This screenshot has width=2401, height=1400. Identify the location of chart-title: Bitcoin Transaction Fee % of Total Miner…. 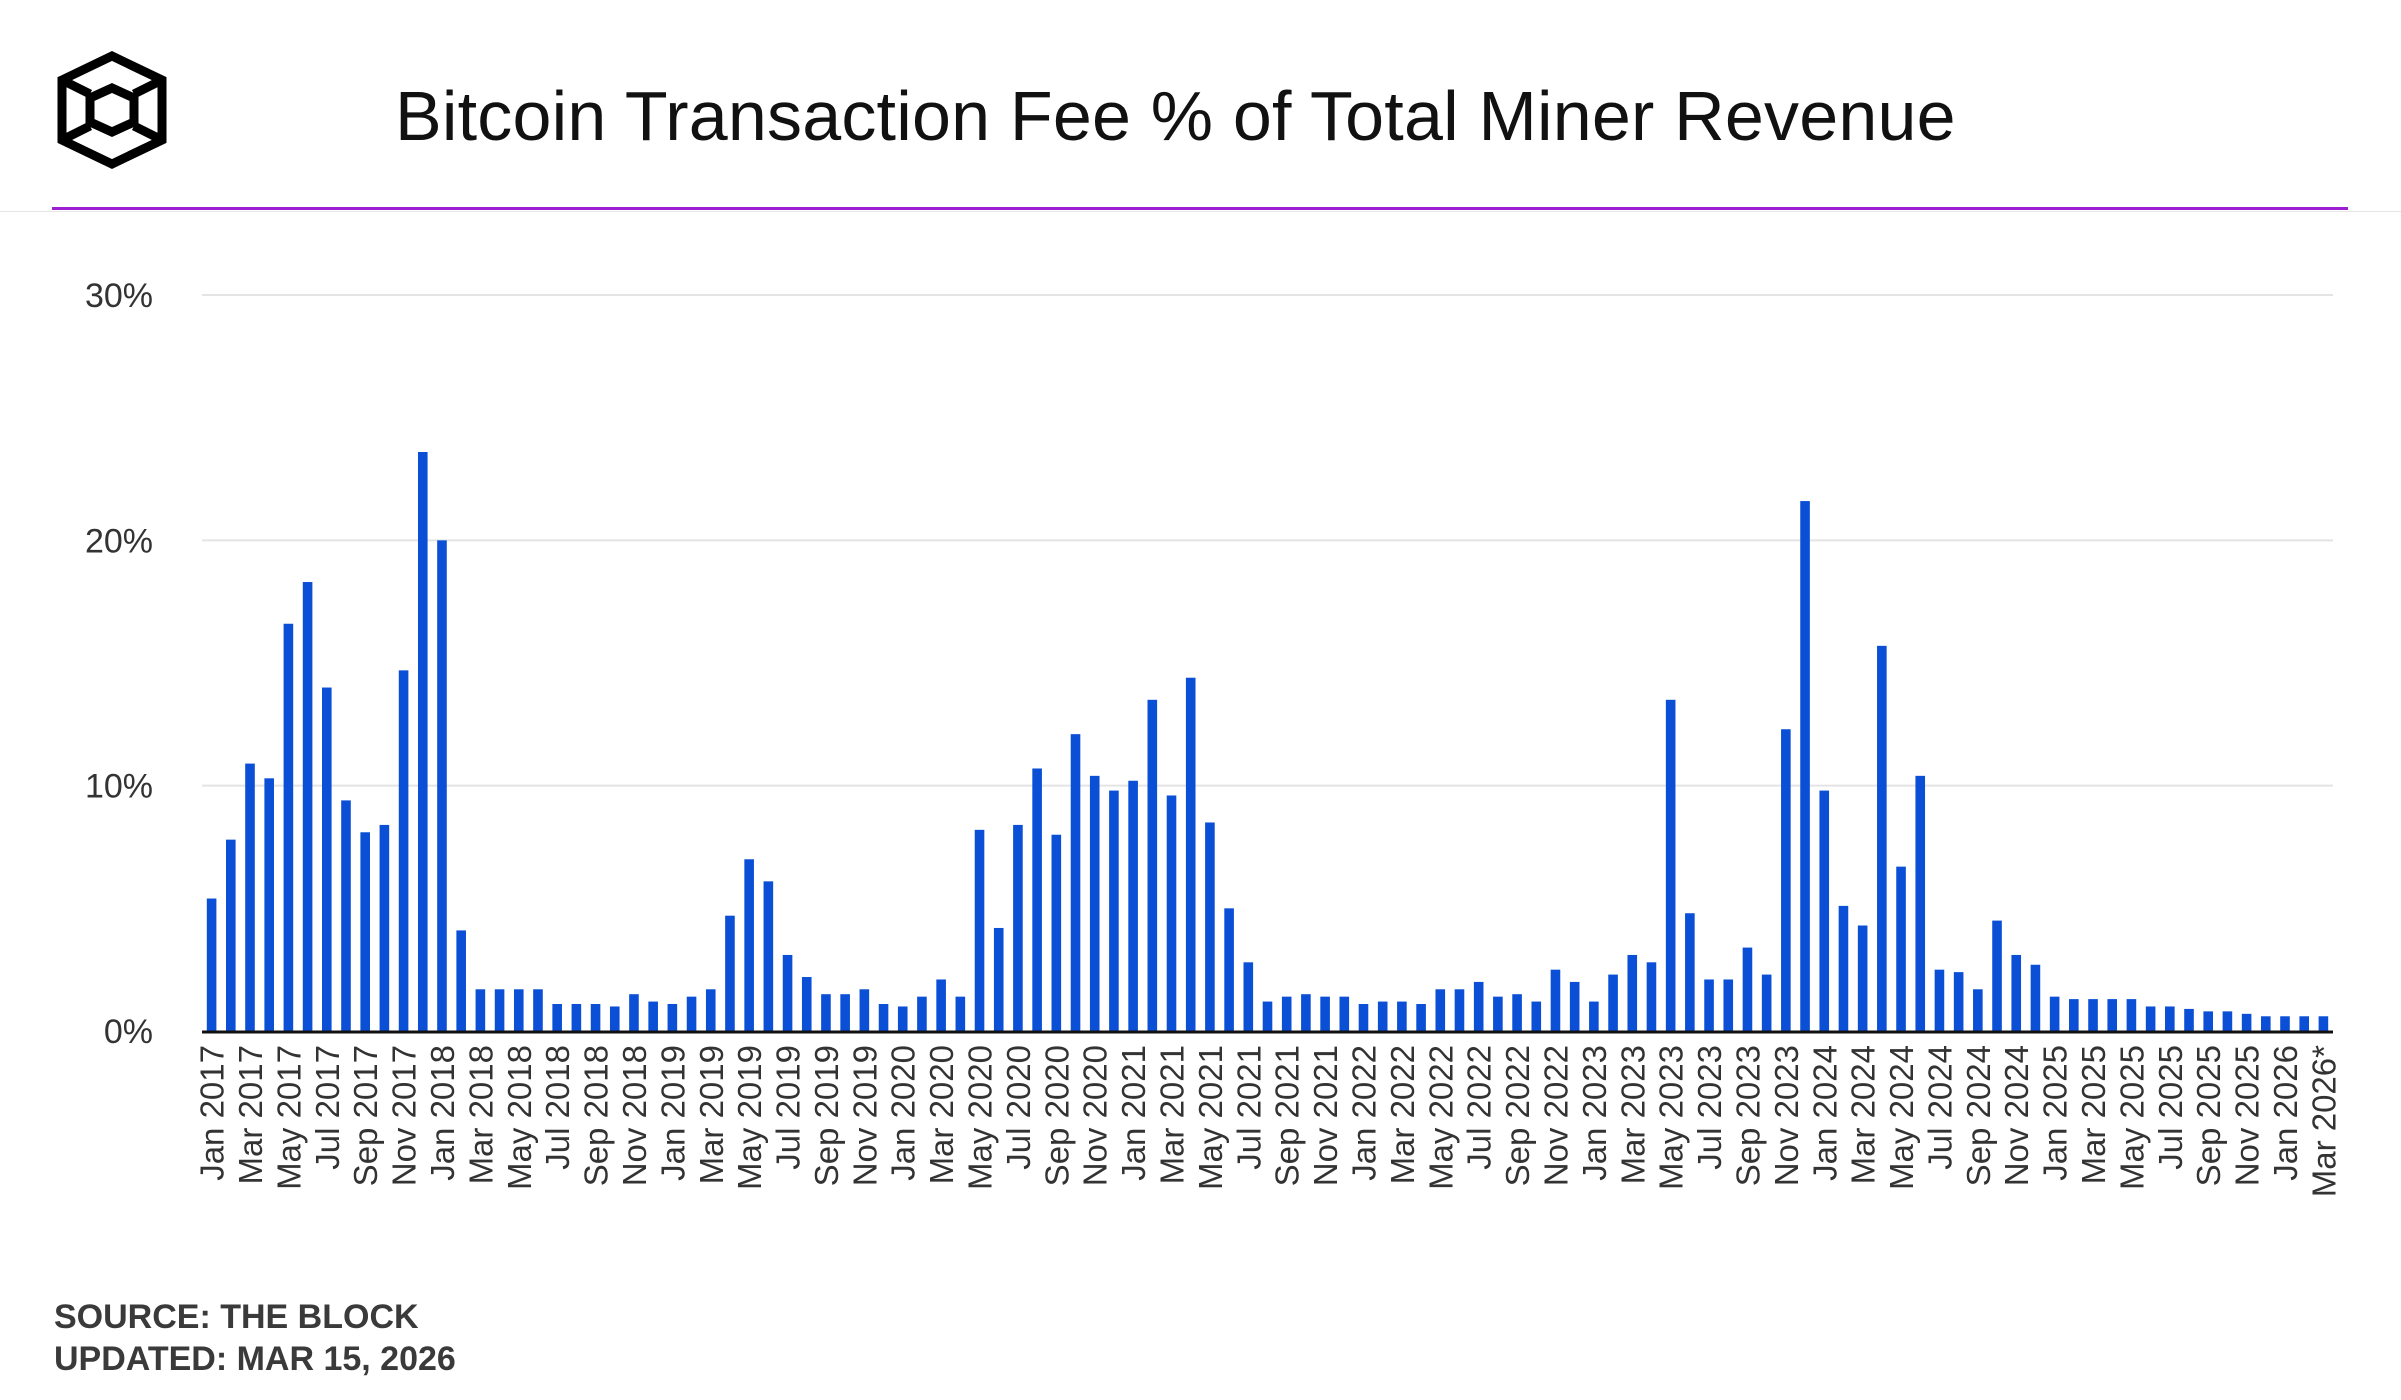
(1175, 116).